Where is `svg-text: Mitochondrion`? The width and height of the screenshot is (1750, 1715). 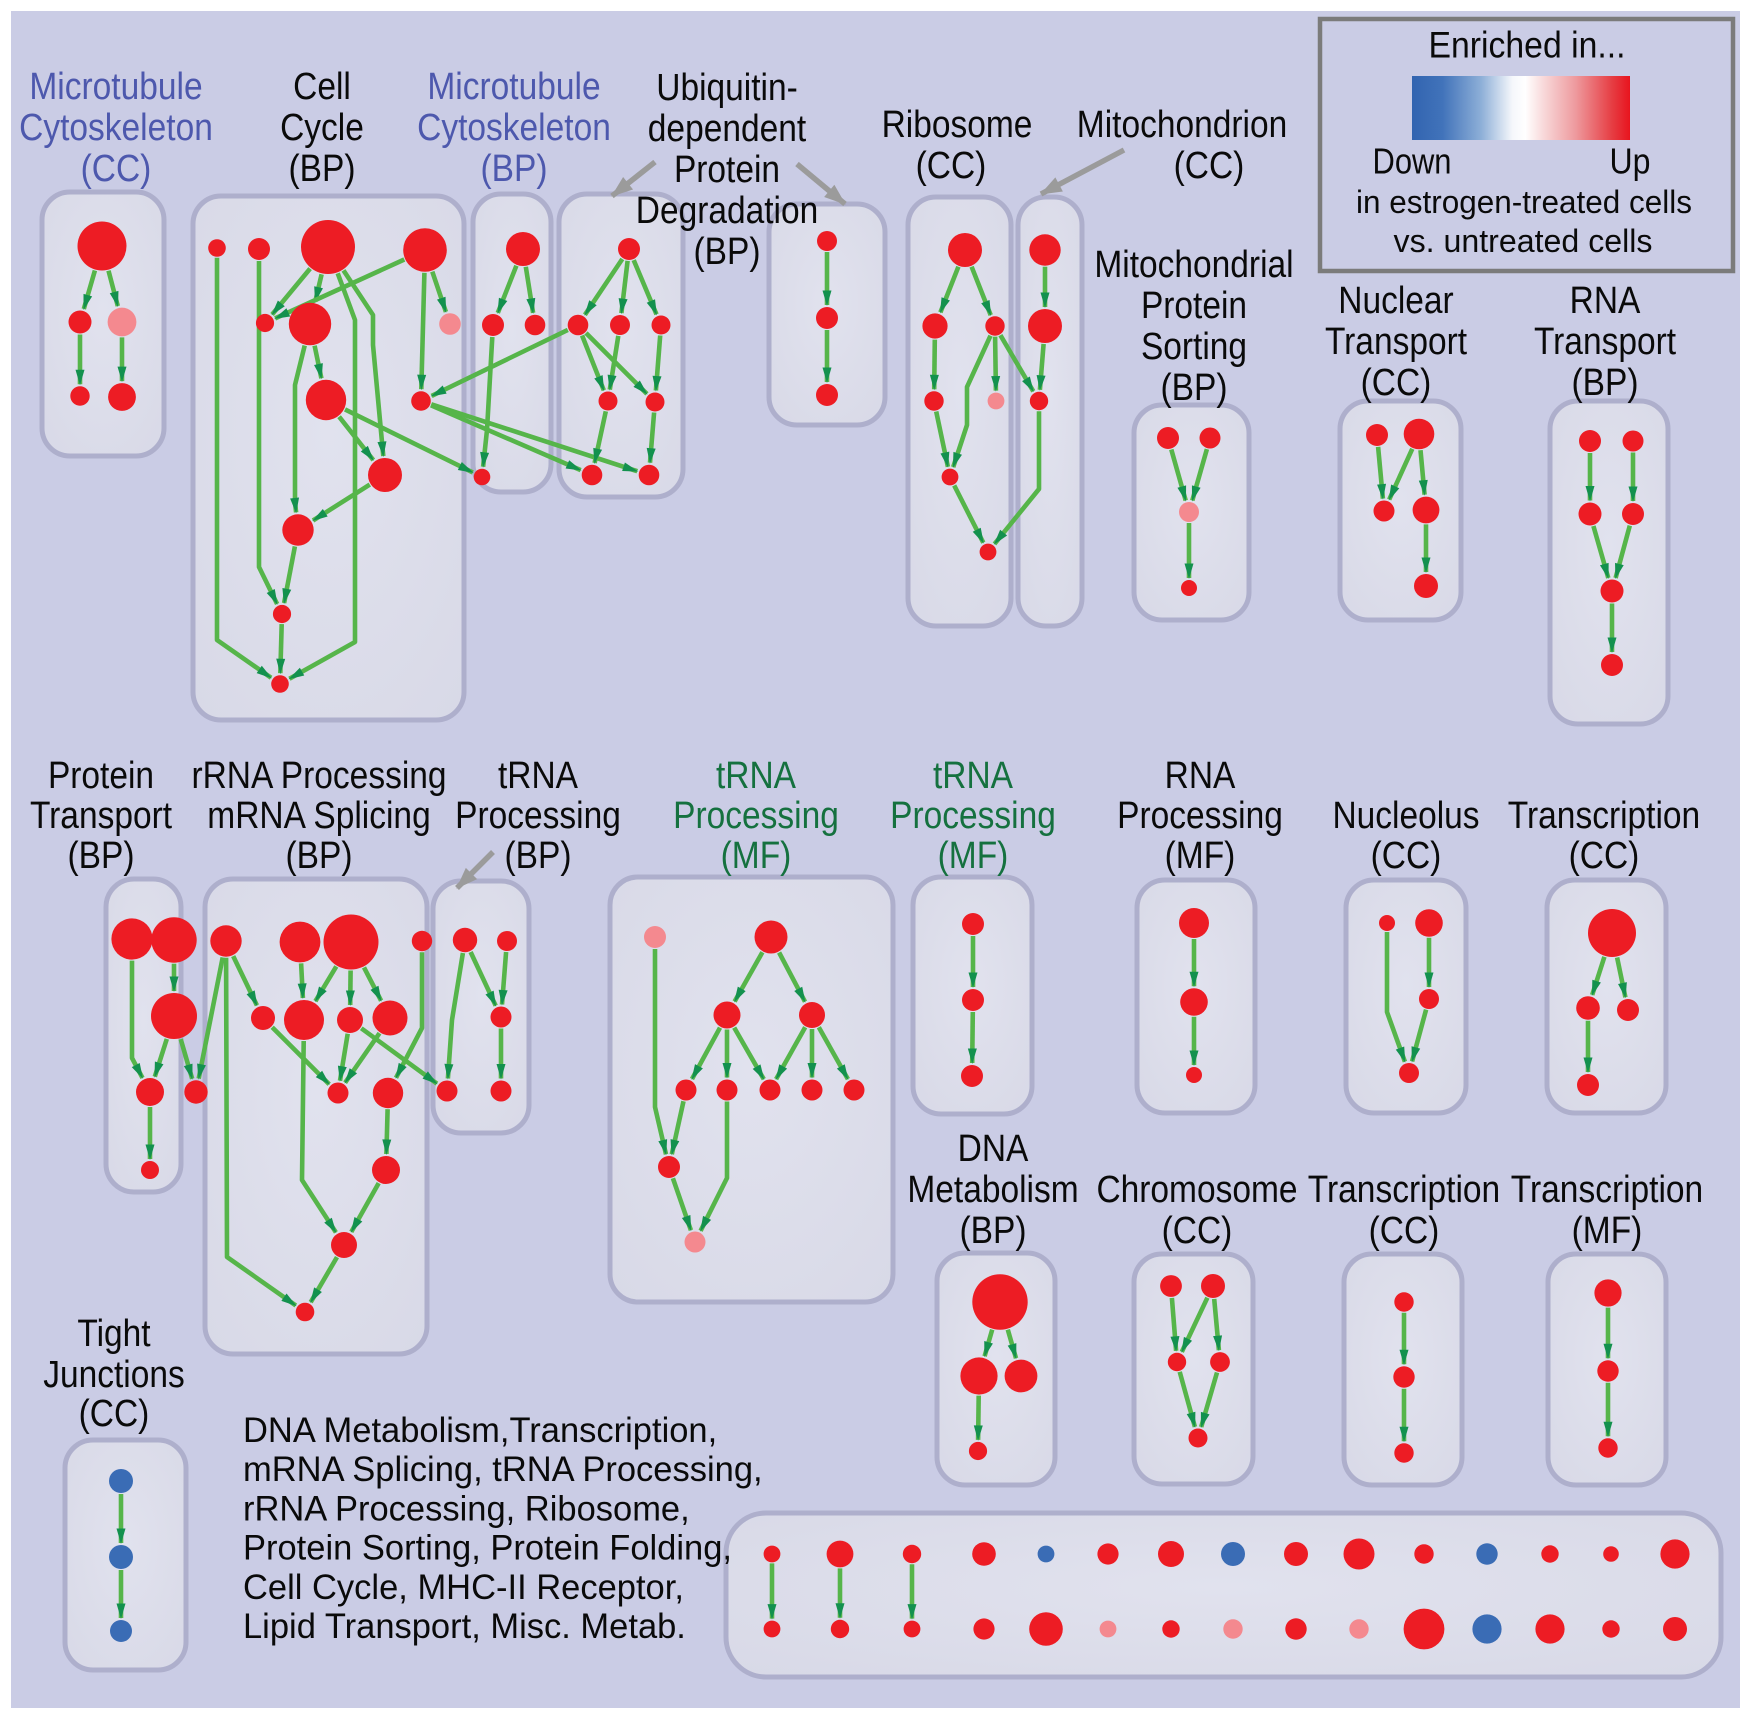 svg-text: Mitochondrion is located at coordinates (1182, 125).